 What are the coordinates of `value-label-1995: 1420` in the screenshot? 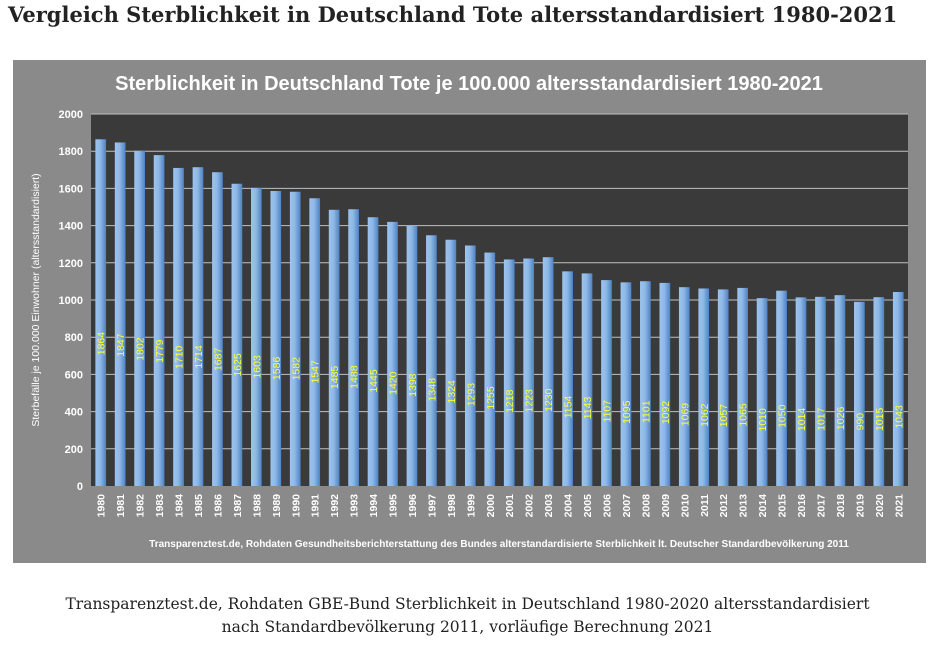 It's located at (394, 383).